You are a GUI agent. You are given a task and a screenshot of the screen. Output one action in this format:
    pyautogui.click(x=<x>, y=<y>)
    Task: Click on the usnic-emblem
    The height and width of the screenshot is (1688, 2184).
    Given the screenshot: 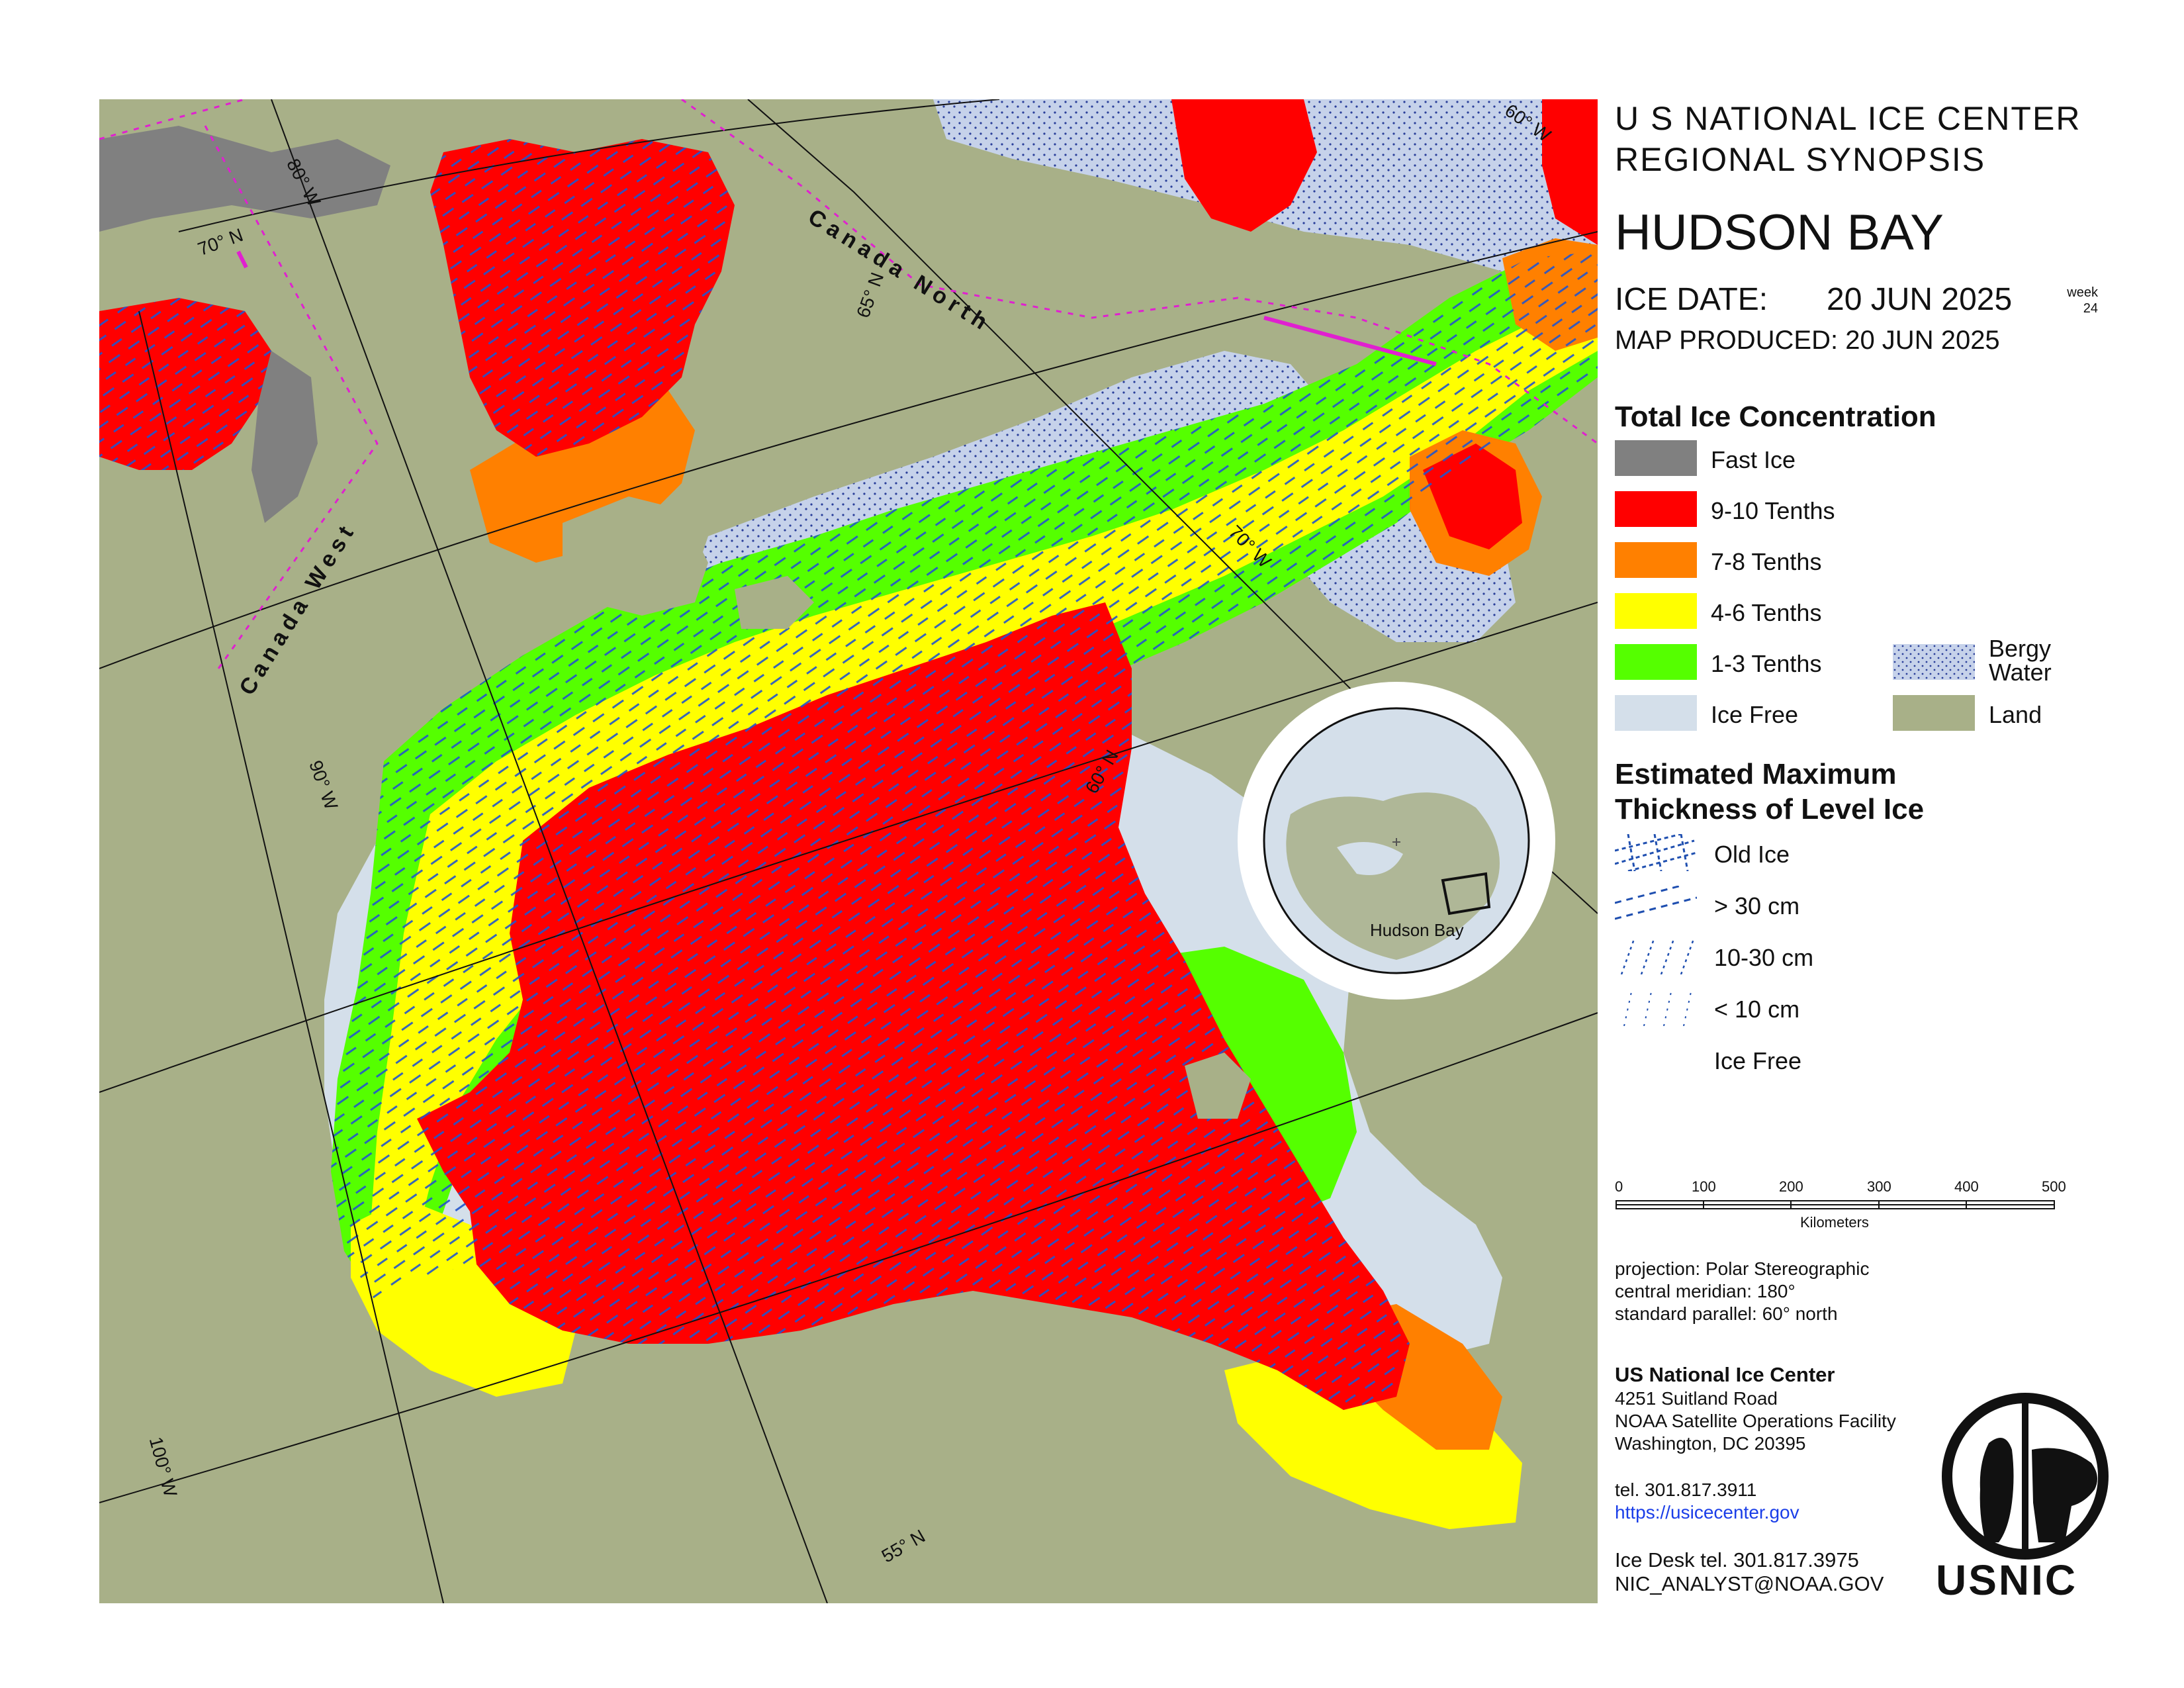 What is the action you would take?
    pyautogui.click(x=2025, y=1477)
    